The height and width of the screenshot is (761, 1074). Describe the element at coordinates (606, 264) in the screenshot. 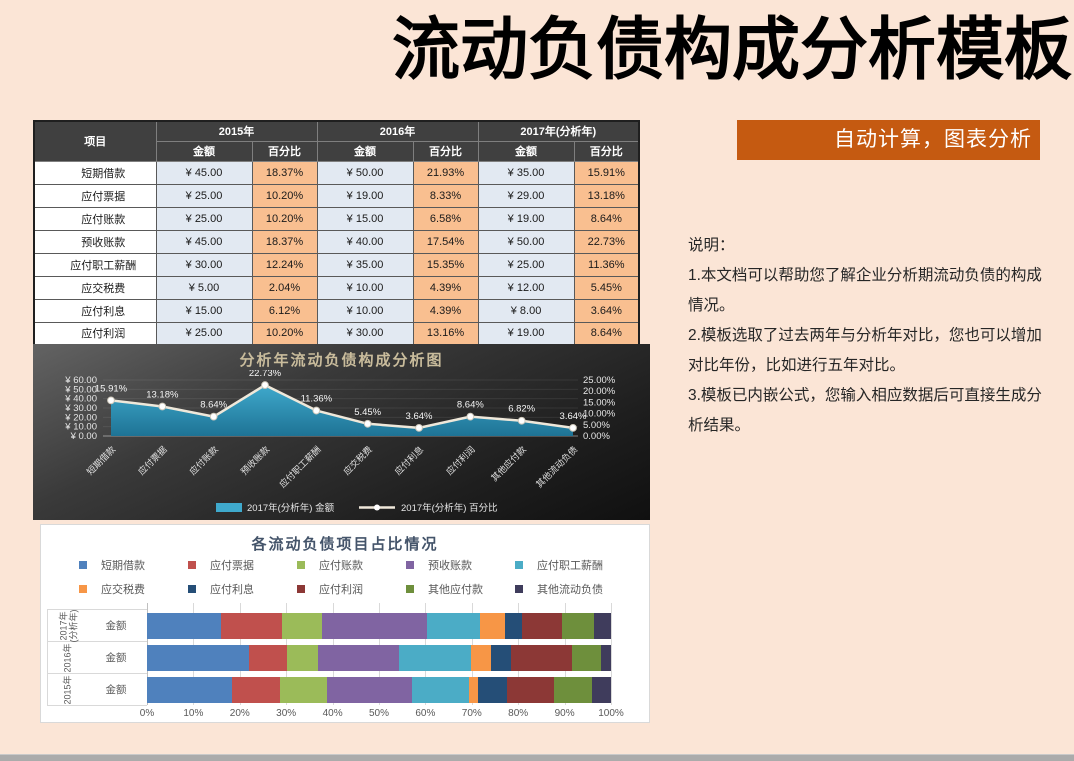

I see `cell-percent: 11.36%` at that location.